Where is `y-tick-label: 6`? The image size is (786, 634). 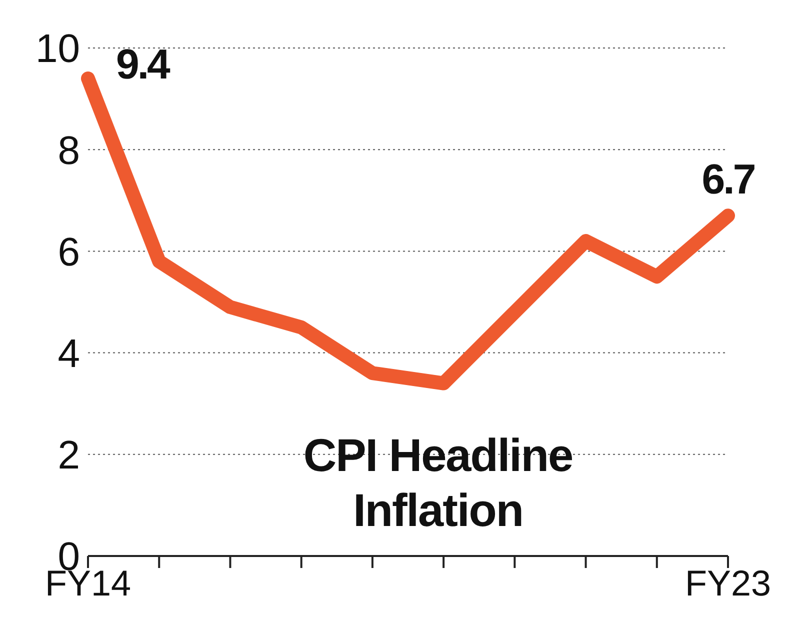
y-tick-label: 6 is located at coordinates (69, 252).